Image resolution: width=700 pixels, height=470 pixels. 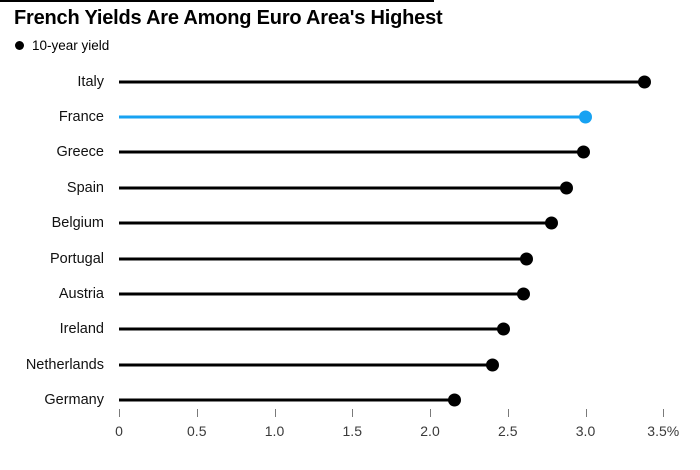 What do you see at coordinates (90, 81) in the screenshot?
I see `category-label: Italy` at bounding box center [90, 81].